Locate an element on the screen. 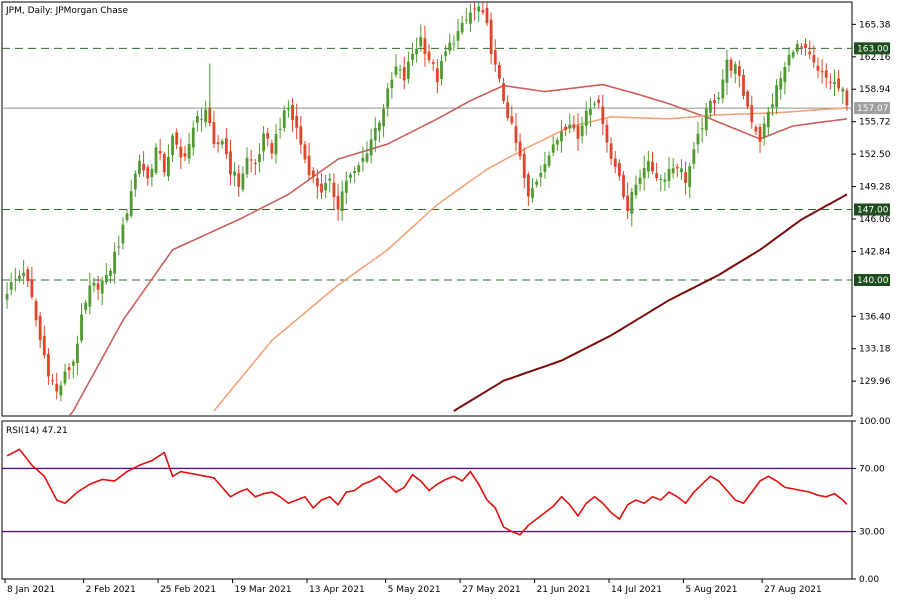 Image resolution: width=900 pixels, height=600 pixels. current-price-label-box is located at coordinates (872, 108).